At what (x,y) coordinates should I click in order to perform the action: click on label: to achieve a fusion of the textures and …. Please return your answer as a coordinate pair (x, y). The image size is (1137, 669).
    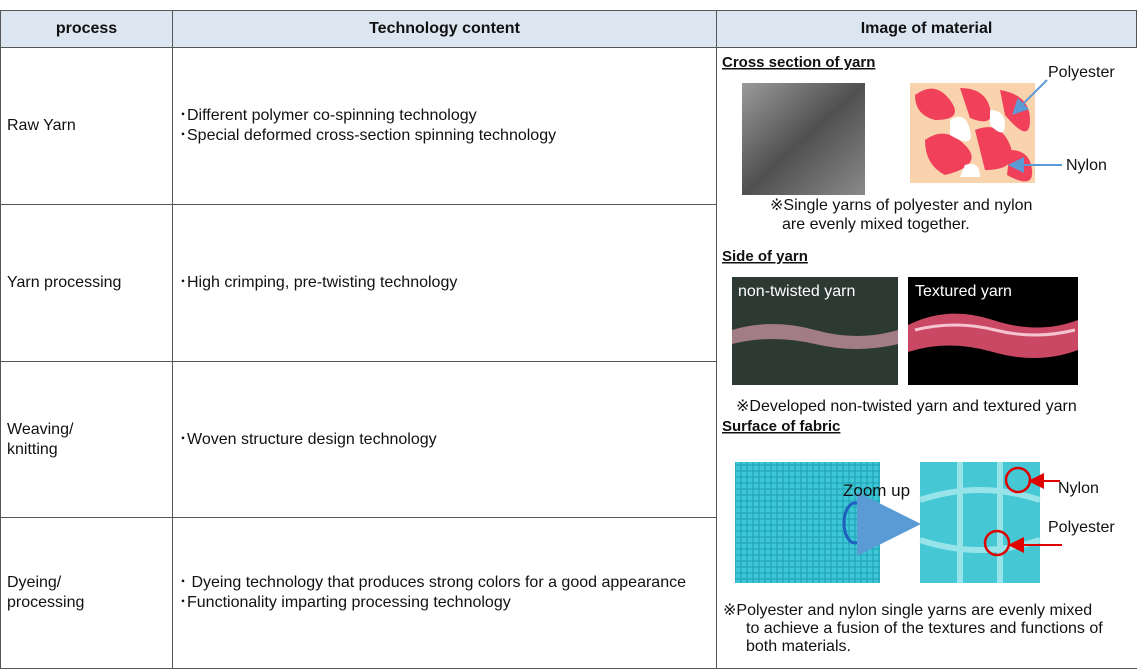
    Looking at the image, I should click on (924, 628).